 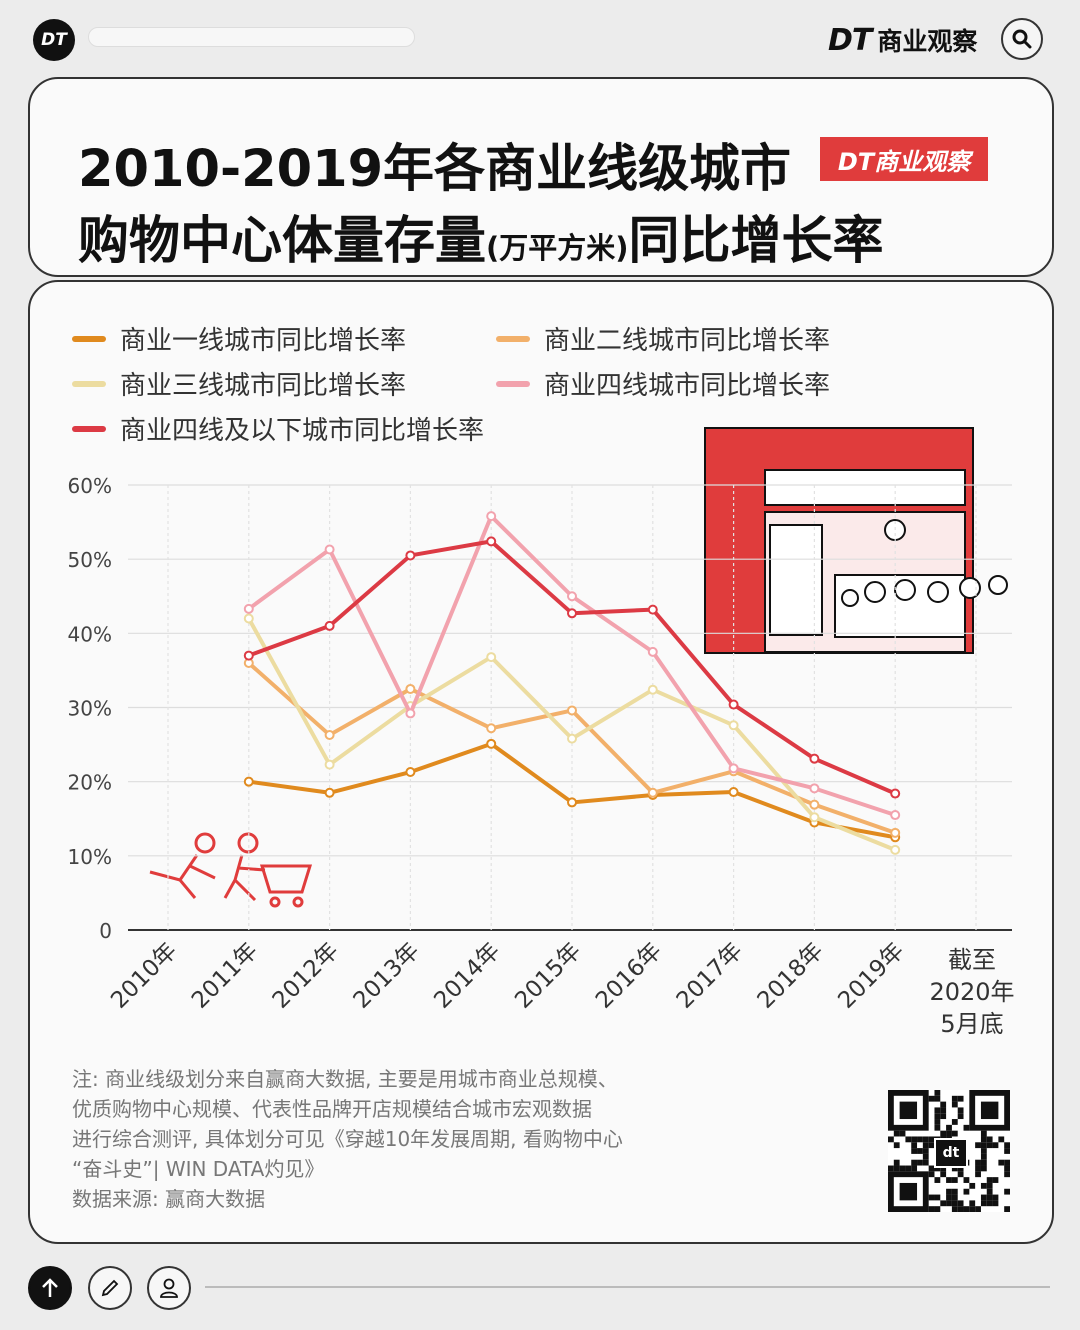 I want to click on qr-finder, so click(x=908, y=1110).